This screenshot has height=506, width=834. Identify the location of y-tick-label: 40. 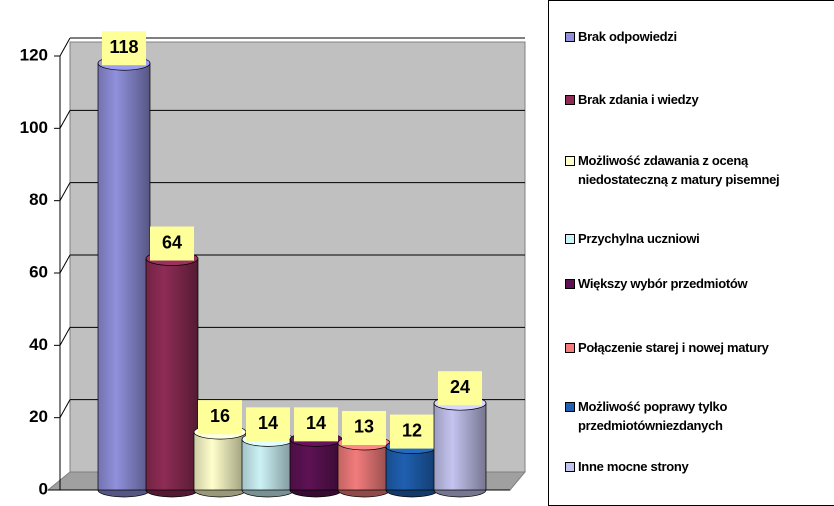
(38, 344).